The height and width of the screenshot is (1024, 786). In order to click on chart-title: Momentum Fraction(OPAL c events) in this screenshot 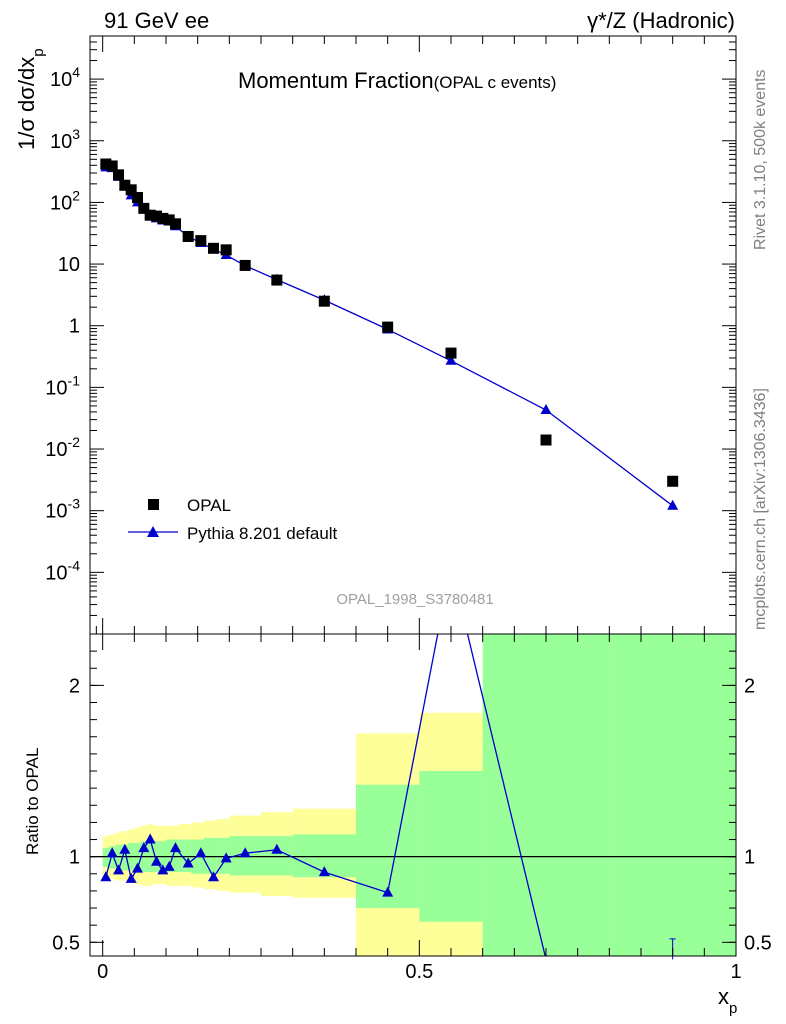, I will do `click(397, 80)`.